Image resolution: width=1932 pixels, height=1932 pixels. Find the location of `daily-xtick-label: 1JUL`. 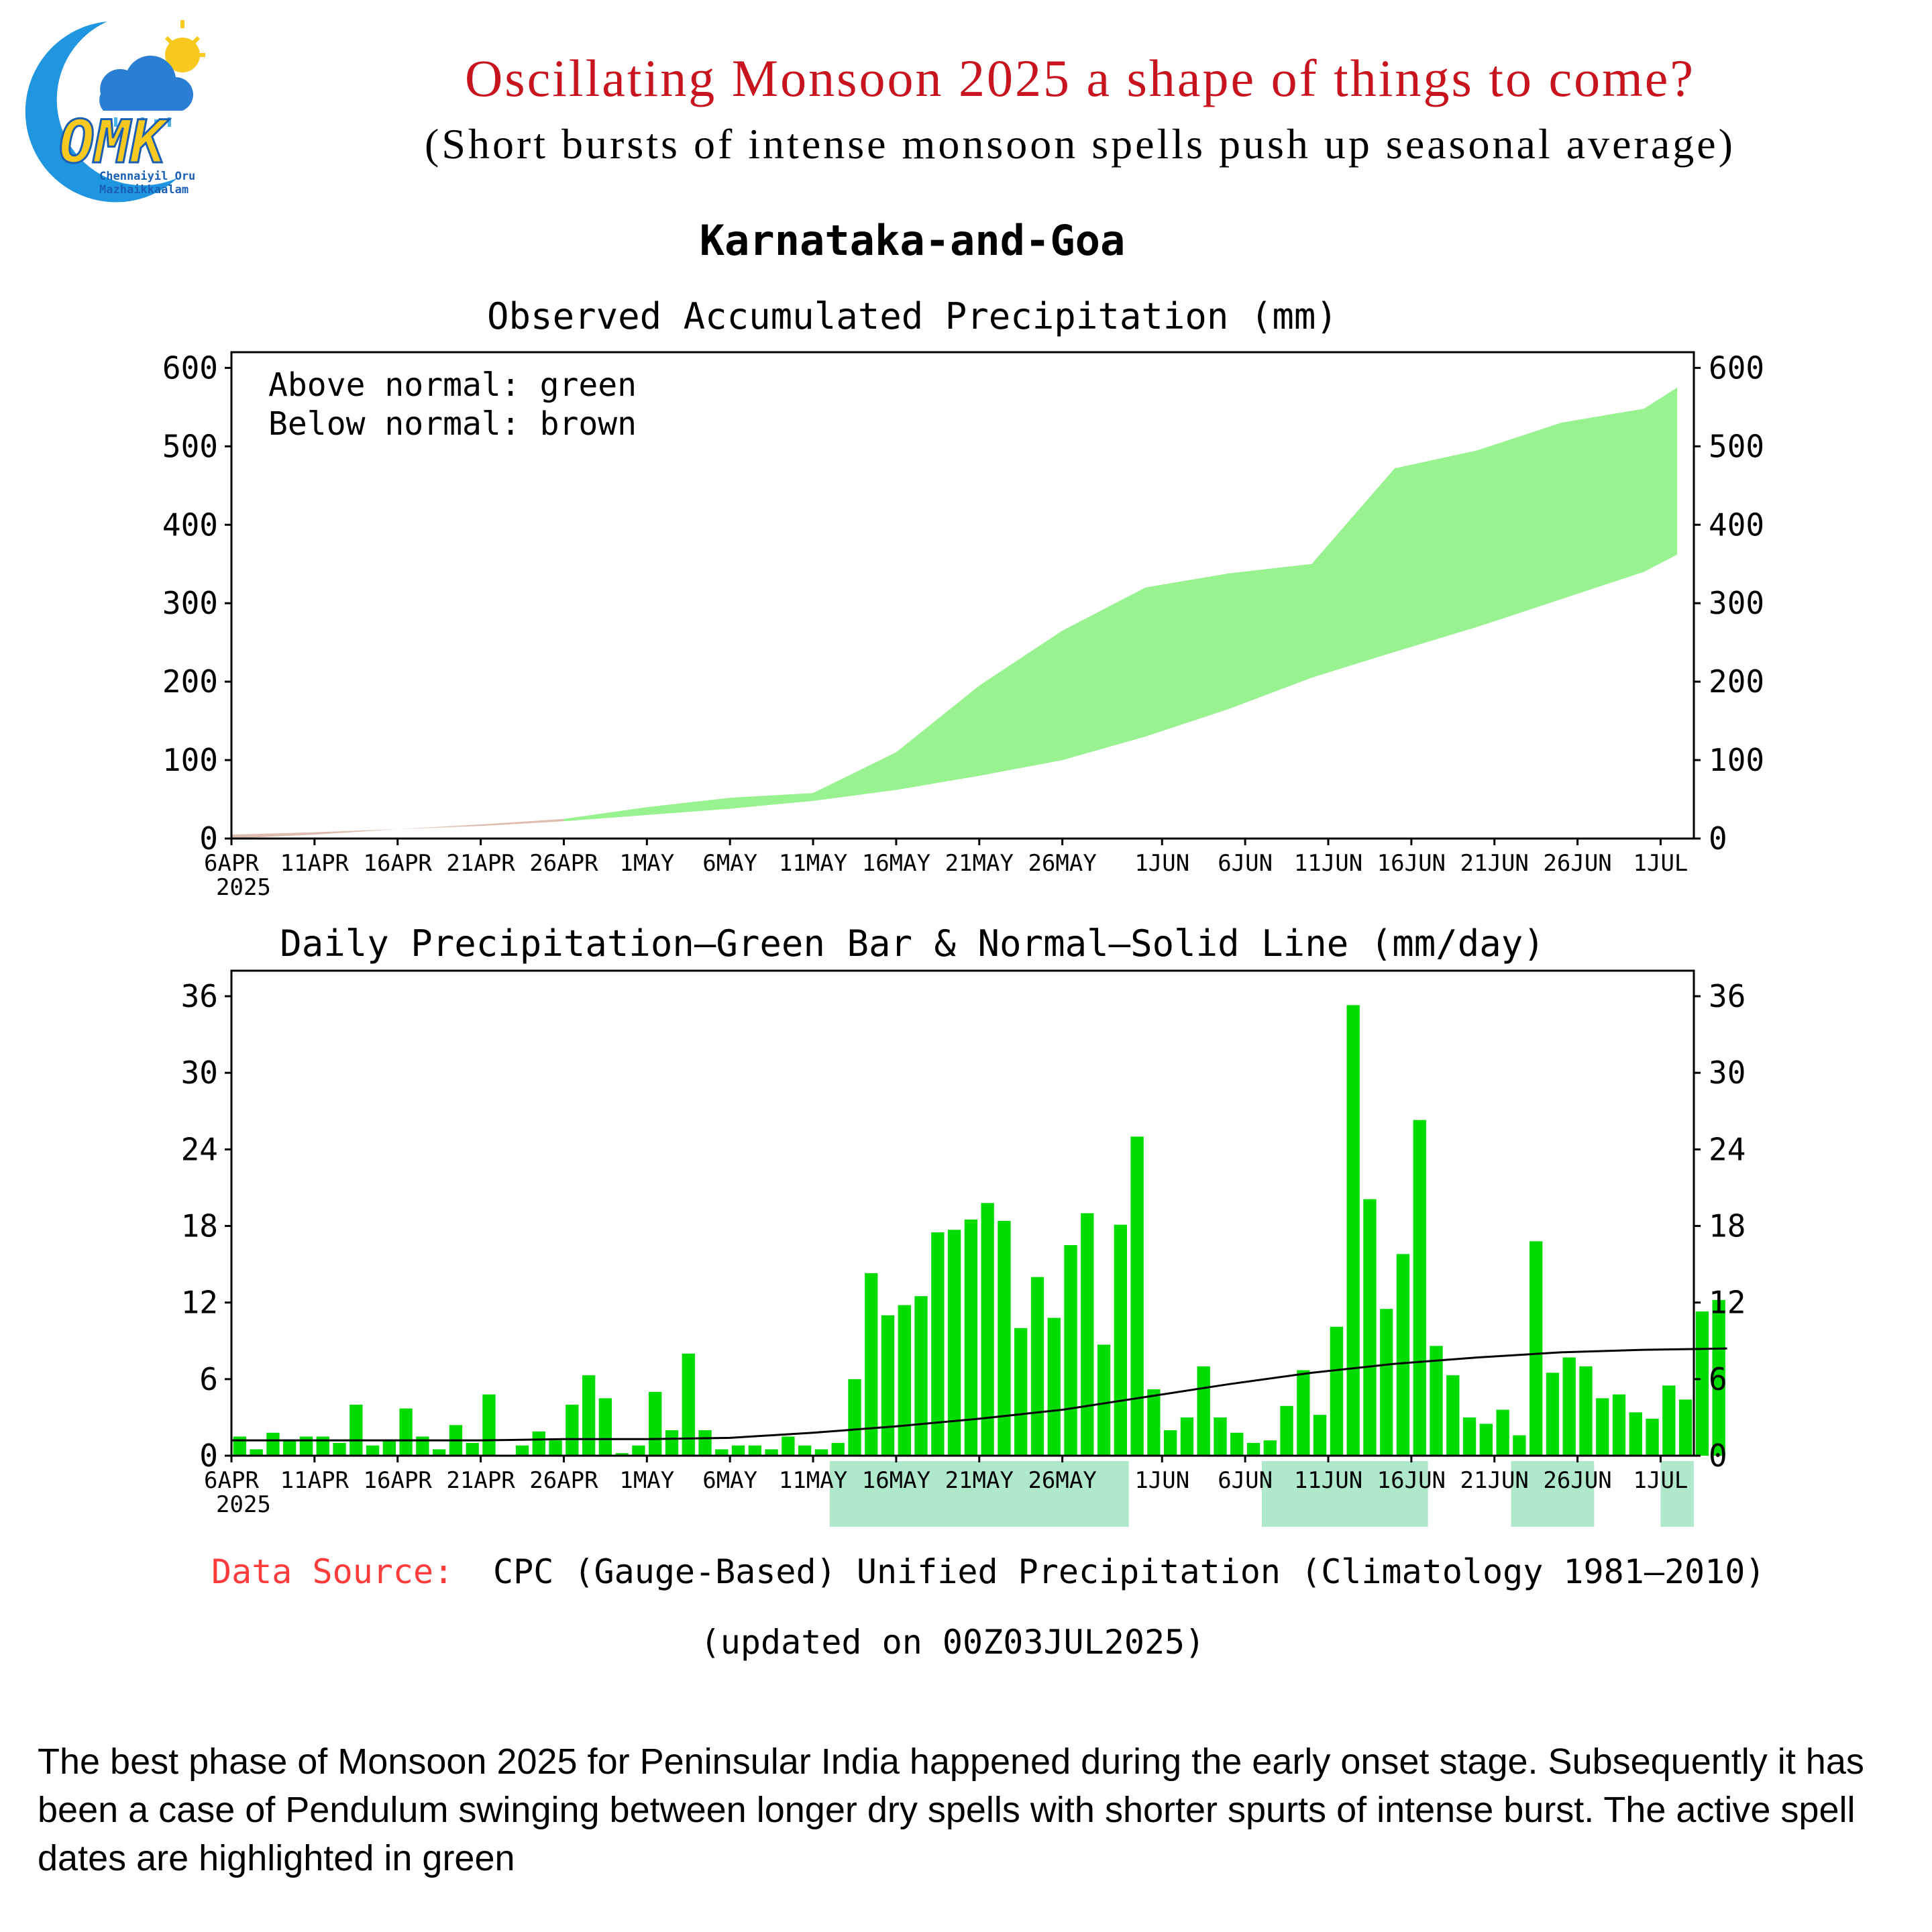

daily-xtick-label: 1JUL is located at coordinates (1660, 1480).